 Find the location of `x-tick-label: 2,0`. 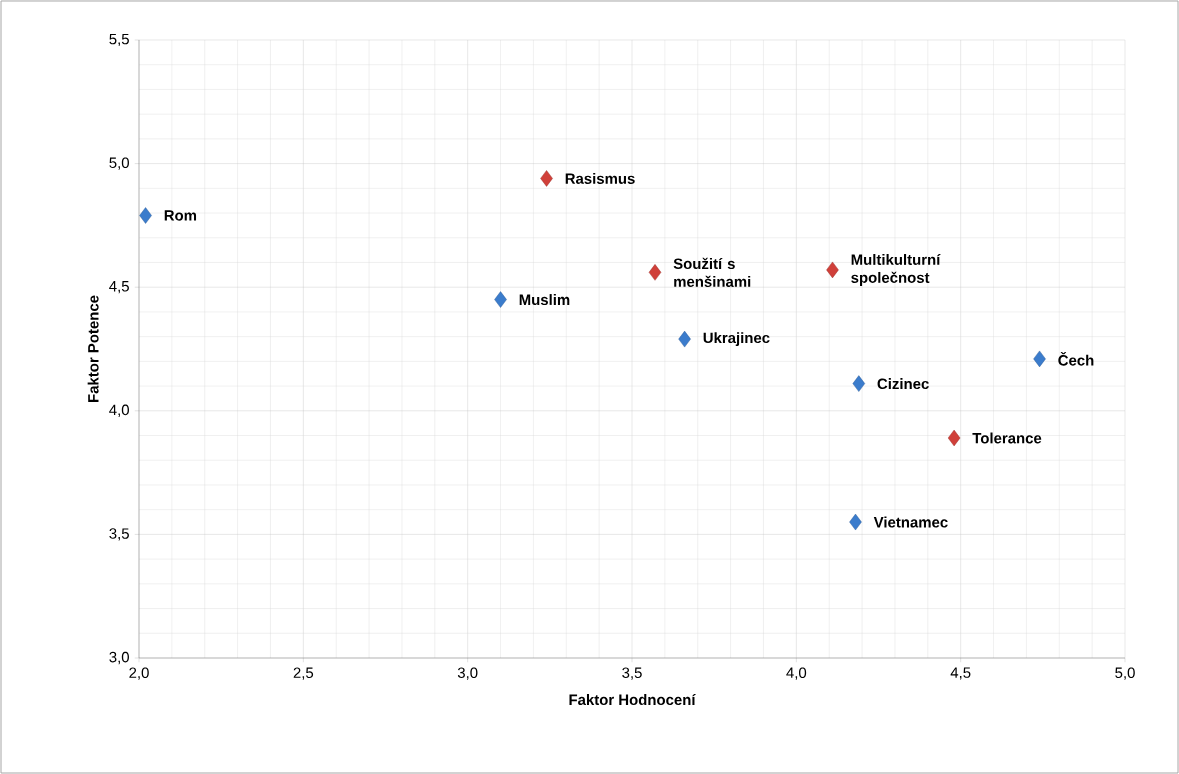

x-tick-label: 2,0 is located at coordinates (139, 673).